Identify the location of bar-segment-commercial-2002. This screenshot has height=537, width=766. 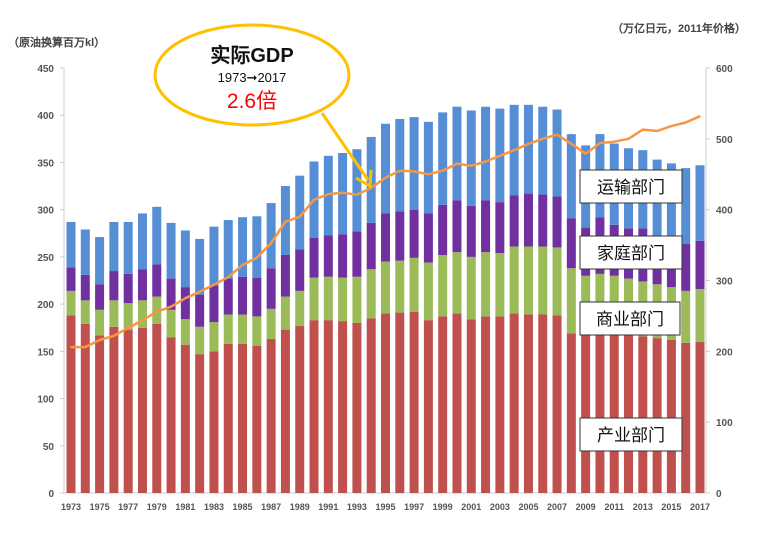
(486, 284).